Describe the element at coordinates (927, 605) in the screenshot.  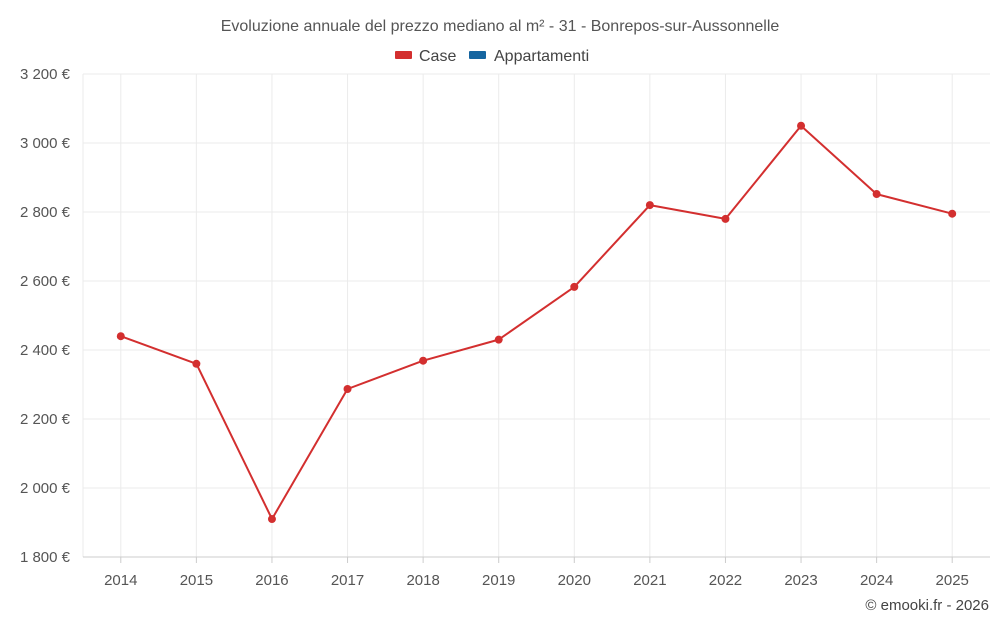
I see `credit-text: © emooki.fr - 2026` at that location.